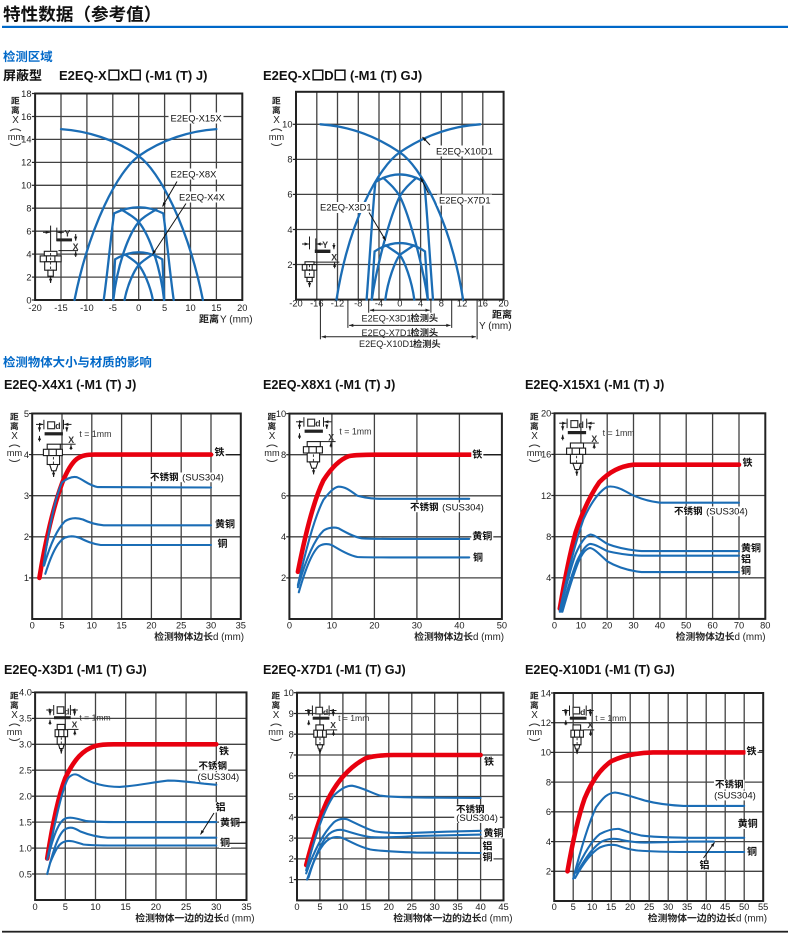  I want to click on svg-text: 0.5, so click(25, 874).